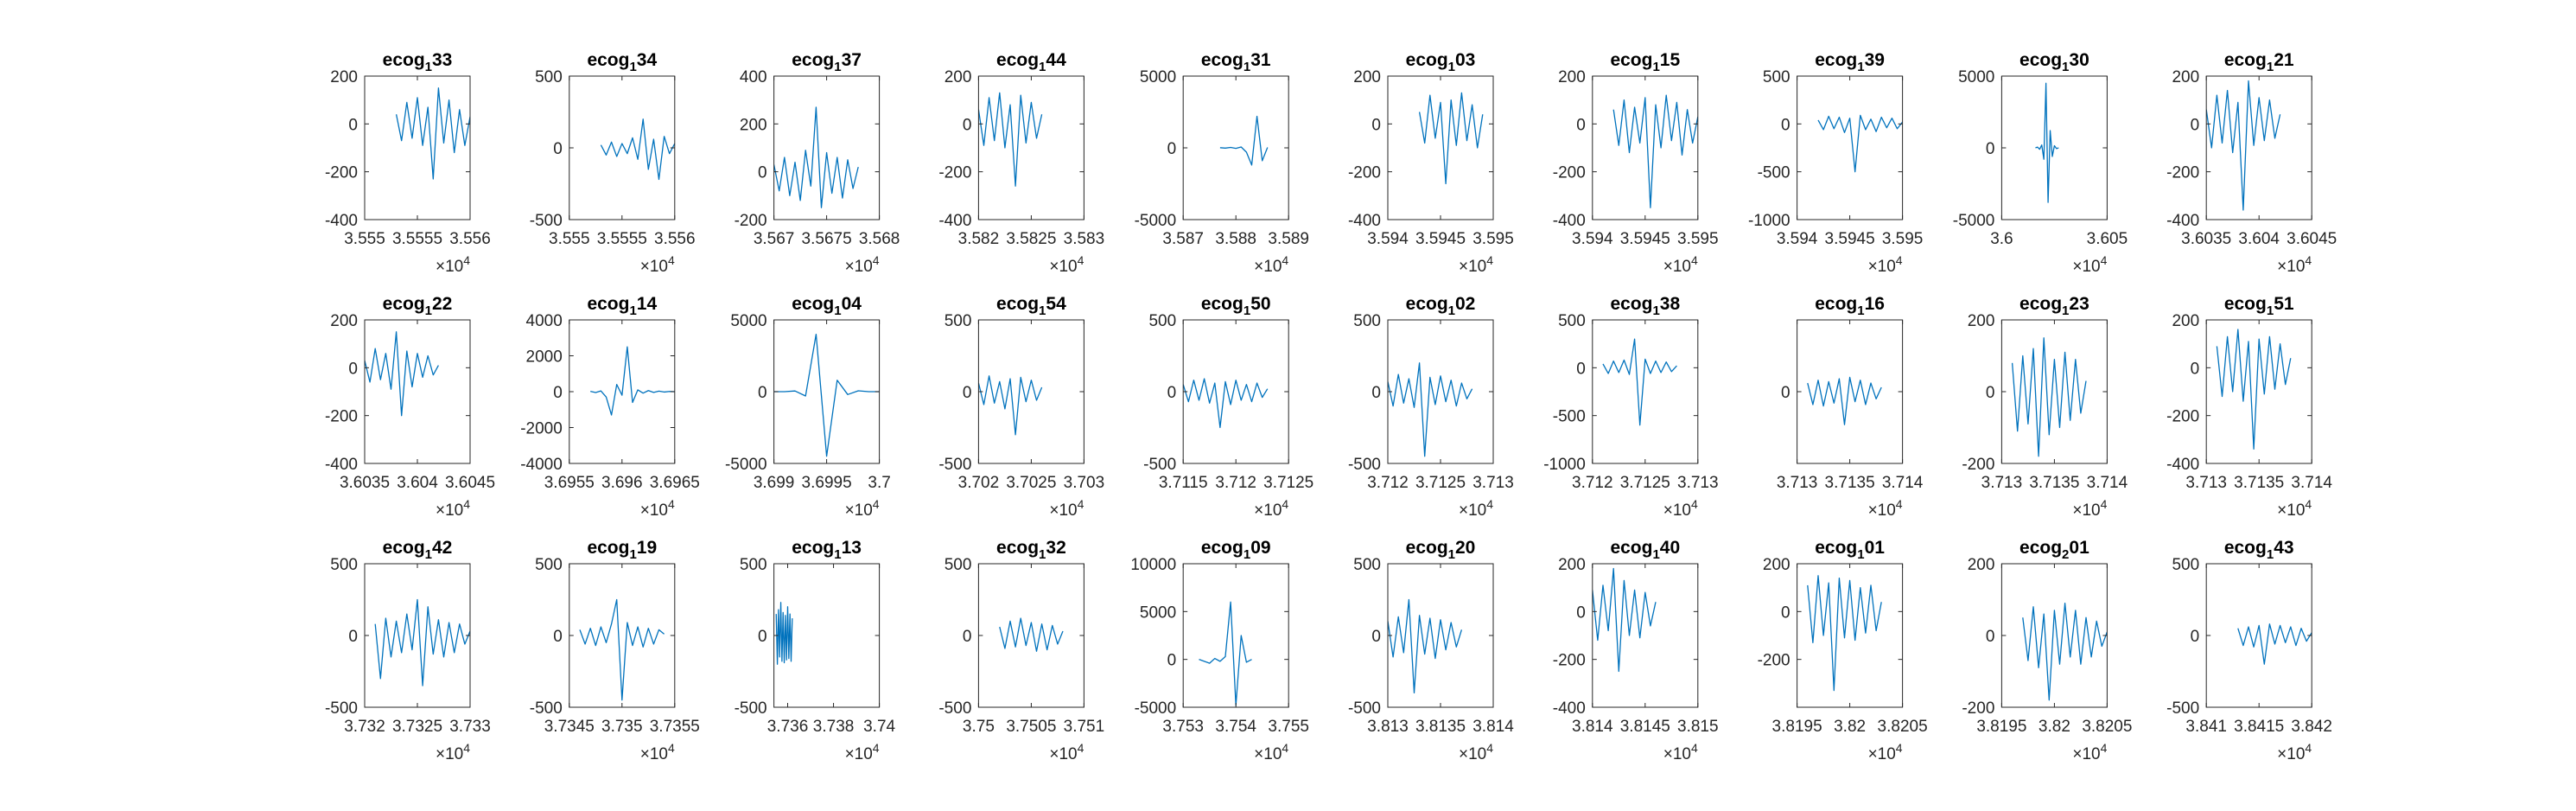 This screenshot has width=2576, height=811. What do you see at coordinates (569, 239) in the screenshot?
I see `x-tick-label: 3.555` at bounding box center [569, 239].